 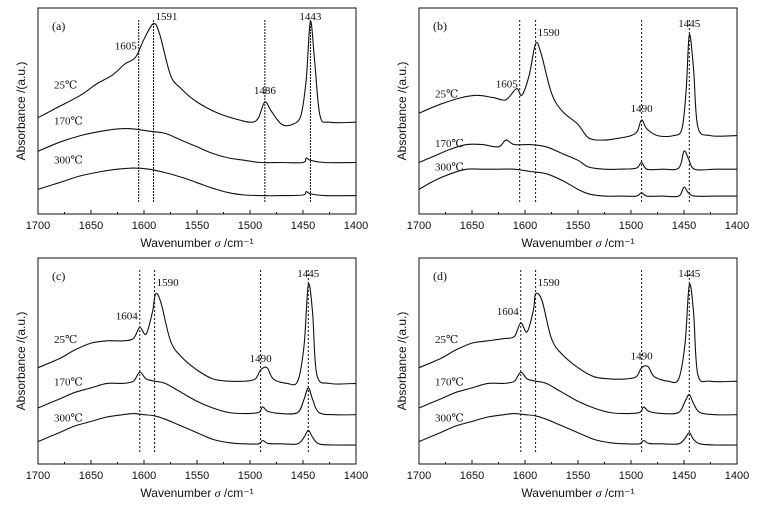 What do you see at coordinates (440, 276) in the screenshot?
I see `panel-label: (d)` at bounding box center [440, 276].